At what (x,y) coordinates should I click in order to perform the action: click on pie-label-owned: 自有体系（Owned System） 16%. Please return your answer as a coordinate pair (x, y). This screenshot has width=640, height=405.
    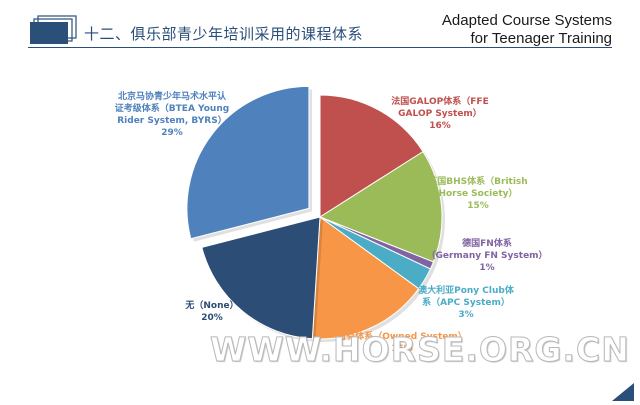
    Looking at the image, I should click on (402, 342).